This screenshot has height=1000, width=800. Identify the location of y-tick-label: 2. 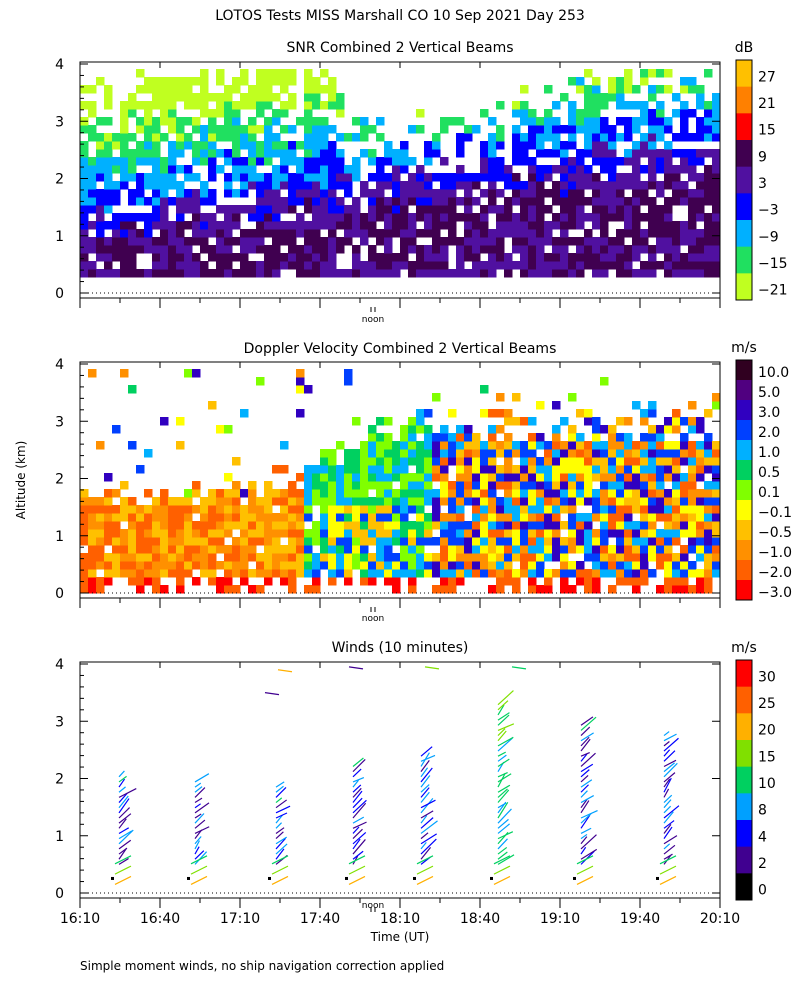
(59, 180).